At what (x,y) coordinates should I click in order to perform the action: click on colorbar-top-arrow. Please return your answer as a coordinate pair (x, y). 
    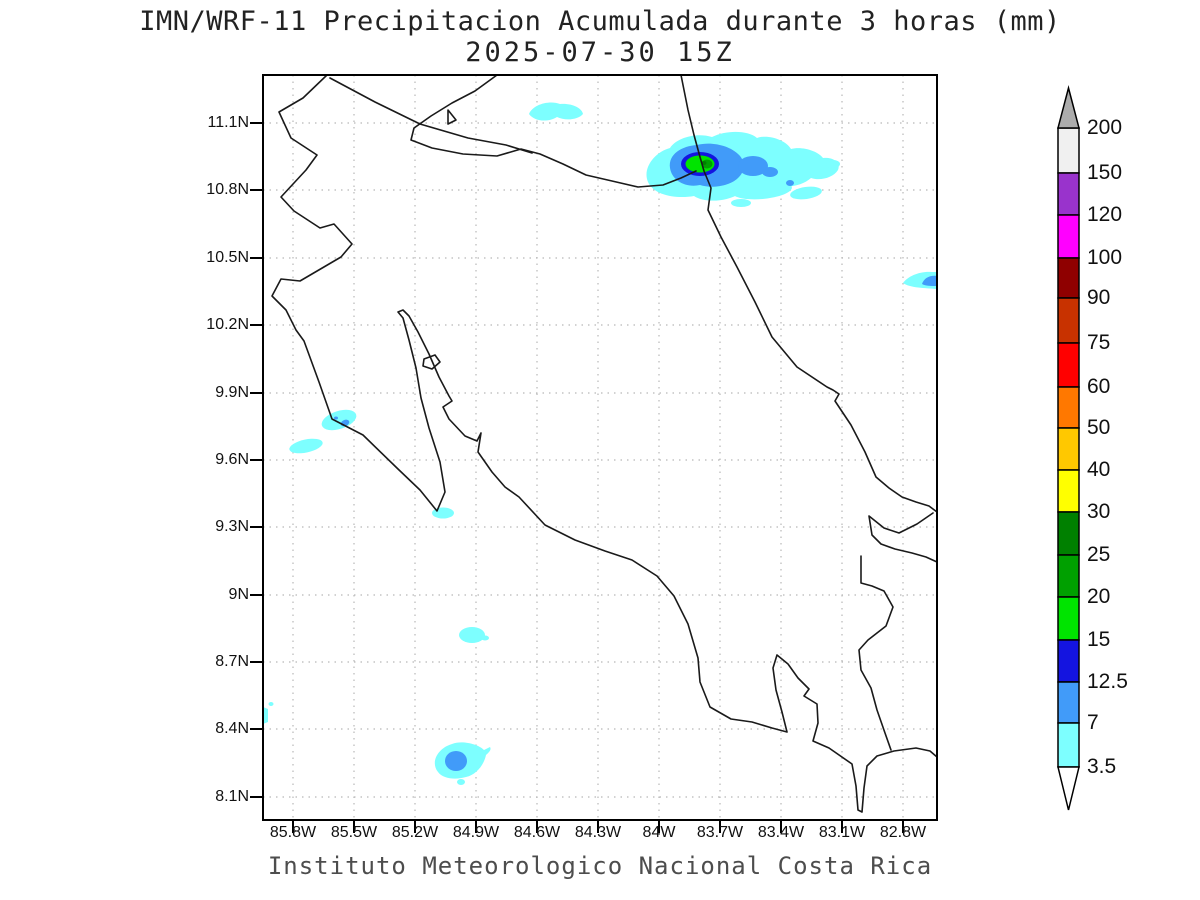
    Looking at the image, I should click on (1068, 107).